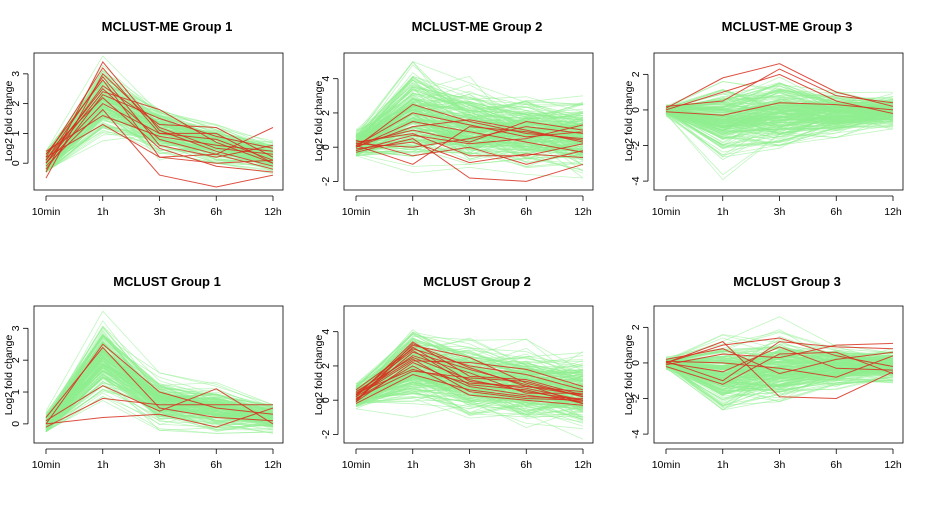 This screenshot has height=509, width=929. Describe the element at coordinates (787, 281) in the screenshot. I see `panel-title: MCLUST Group 3` at that location.